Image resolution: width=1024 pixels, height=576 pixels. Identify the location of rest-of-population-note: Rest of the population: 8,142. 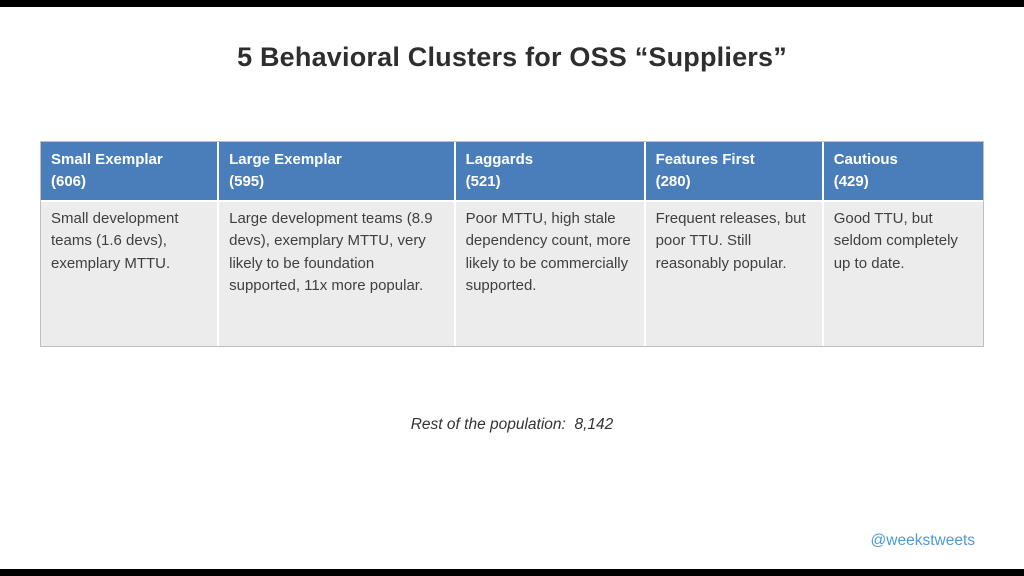
(512, 424).